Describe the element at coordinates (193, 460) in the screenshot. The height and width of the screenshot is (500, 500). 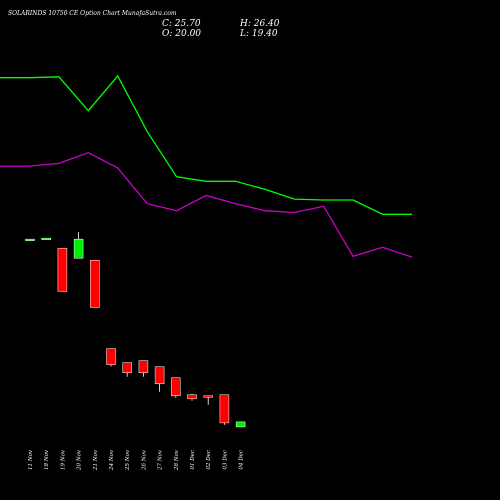
I see `date-label: 01 Dec` at that location.